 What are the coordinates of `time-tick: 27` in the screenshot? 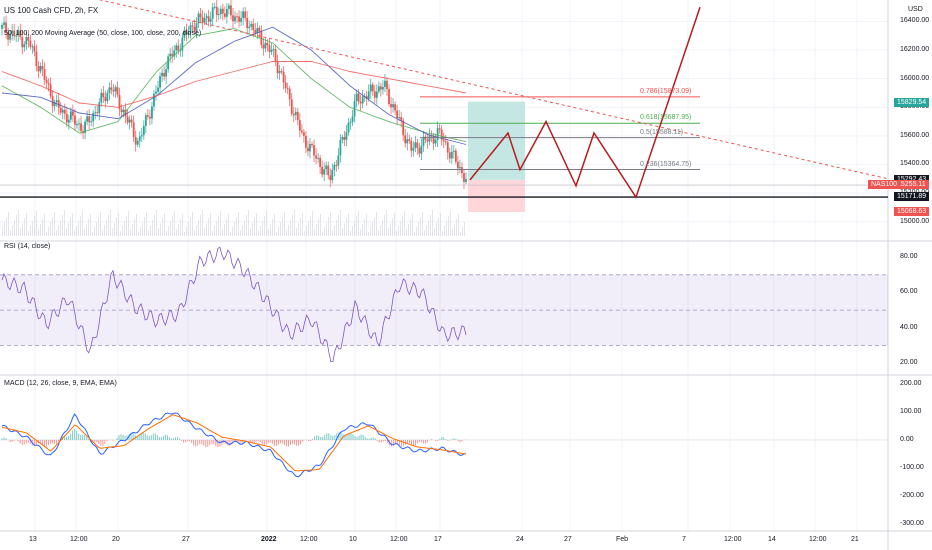 It's located at (186, 539).